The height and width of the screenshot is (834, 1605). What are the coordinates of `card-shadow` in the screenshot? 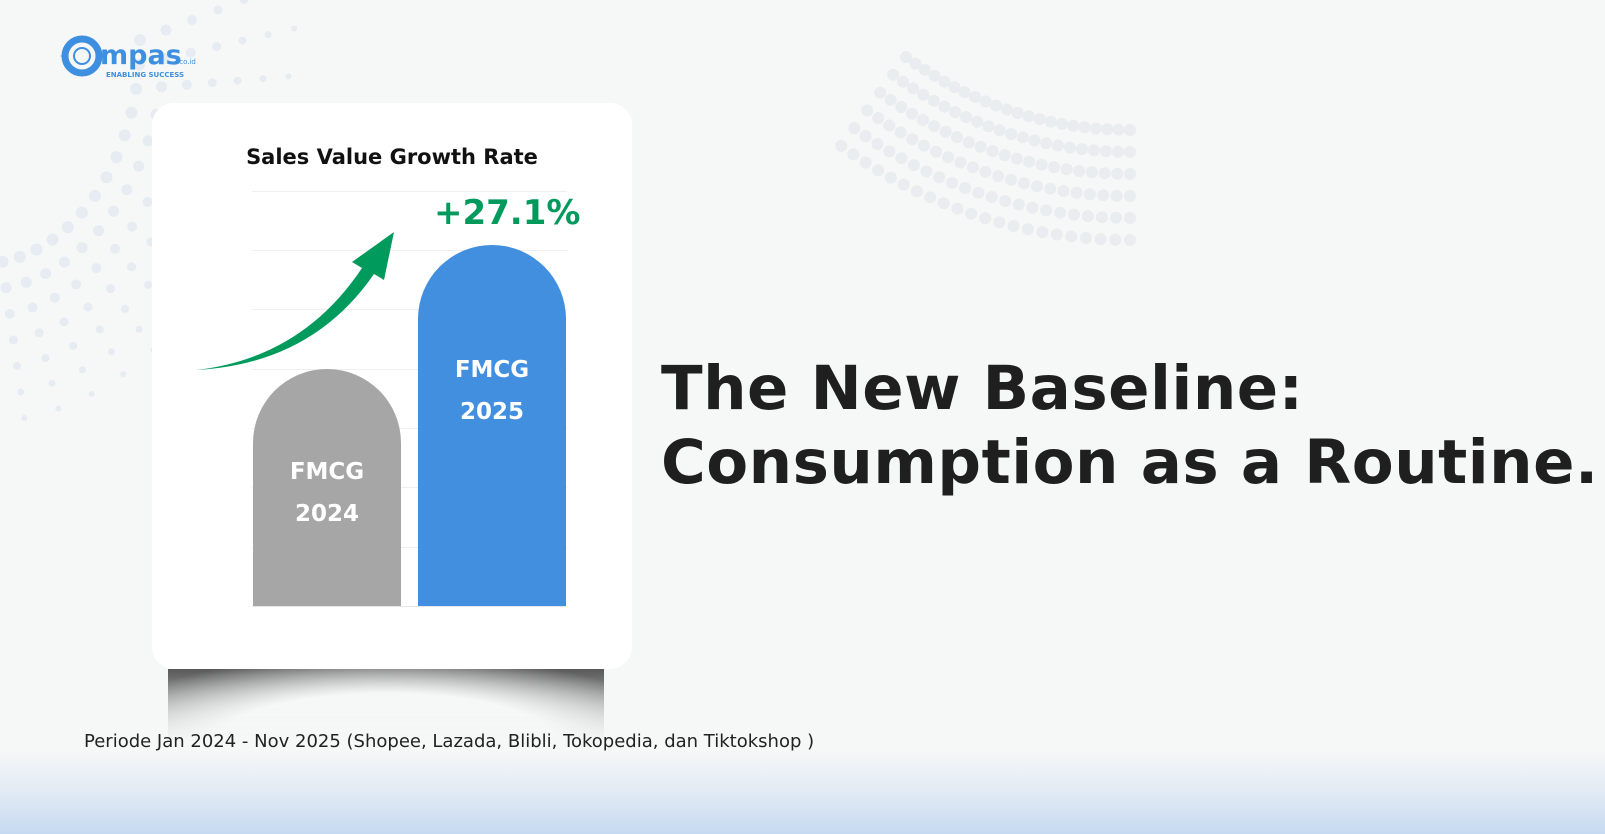 It's located at (386, 705).